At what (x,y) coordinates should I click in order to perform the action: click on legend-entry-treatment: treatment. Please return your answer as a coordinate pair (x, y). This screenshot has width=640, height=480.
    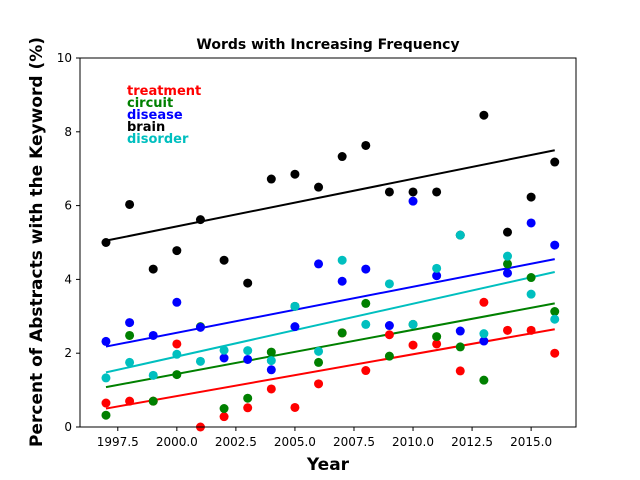
    Looking at the image, I should click on (164, 91).